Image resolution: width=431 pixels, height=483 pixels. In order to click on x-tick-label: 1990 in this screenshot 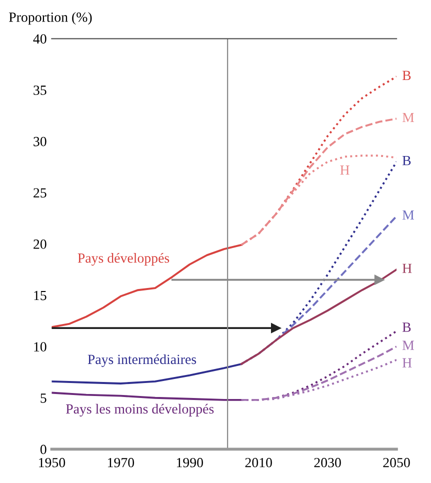, I will do `click(189, 463)`.